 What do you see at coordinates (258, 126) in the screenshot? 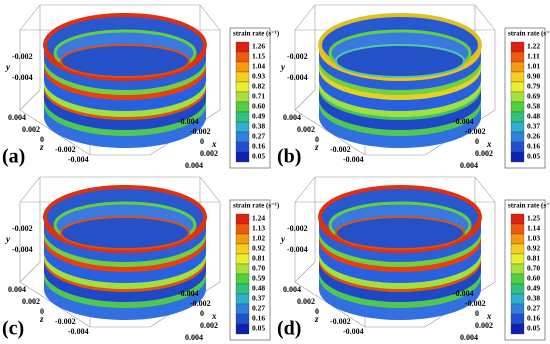
I see `colorbar-tick-label: 0.38` at bounding box center [258, 126].